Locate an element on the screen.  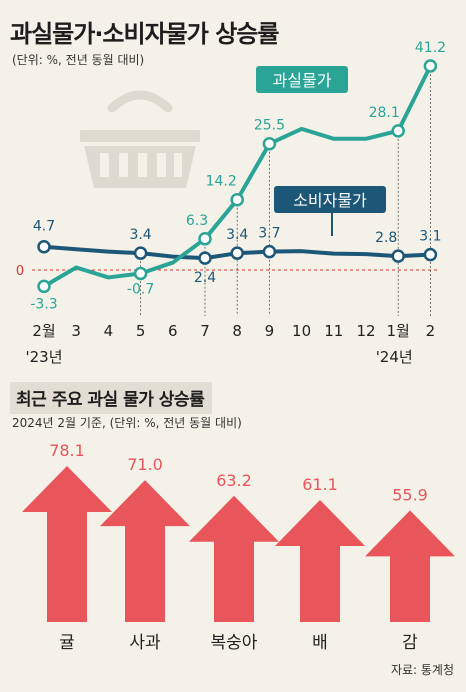
chart-title: 과실물가·소비자물가 상승률 is located at coordinates (144, 34).